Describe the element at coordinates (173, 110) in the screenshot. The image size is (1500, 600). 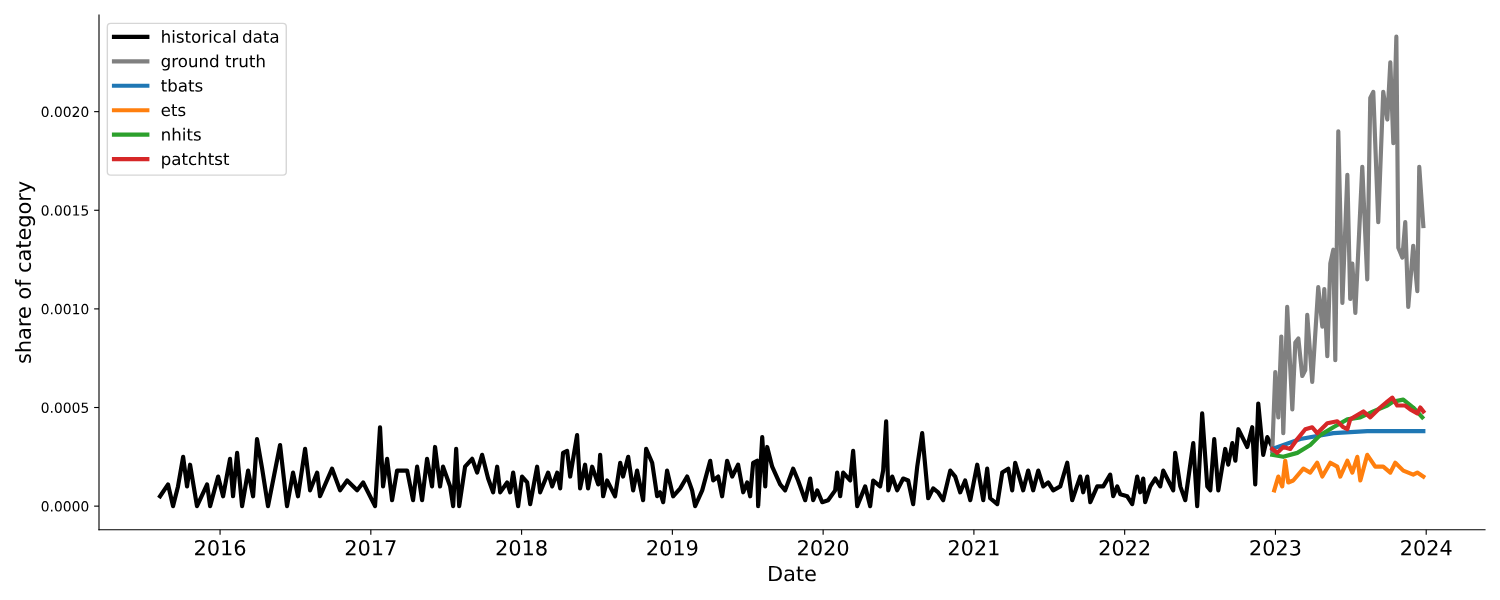
I see `legend-label: ets` at that location.